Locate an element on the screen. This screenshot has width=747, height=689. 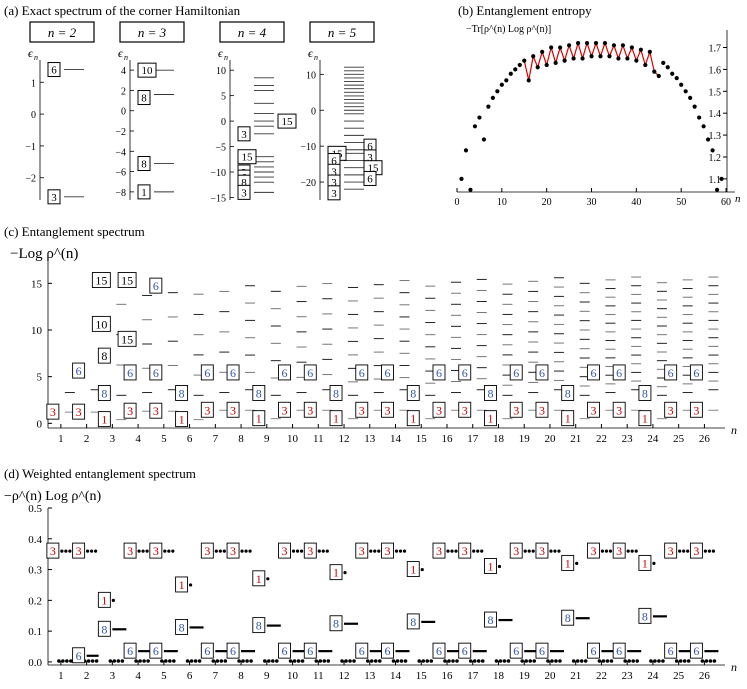
tick-label: −2 is located at coordinates (120, 132).